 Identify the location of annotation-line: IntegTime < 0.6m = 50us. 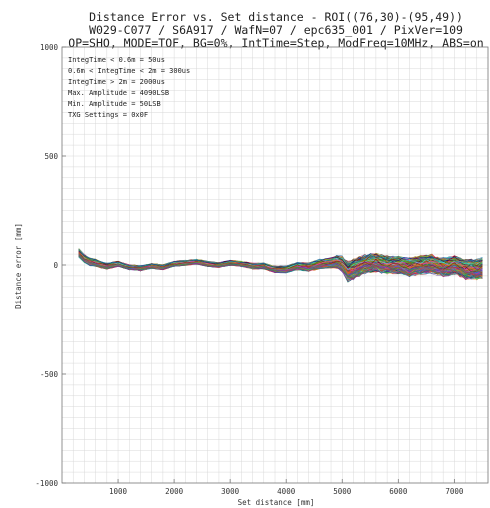
(116, 60).